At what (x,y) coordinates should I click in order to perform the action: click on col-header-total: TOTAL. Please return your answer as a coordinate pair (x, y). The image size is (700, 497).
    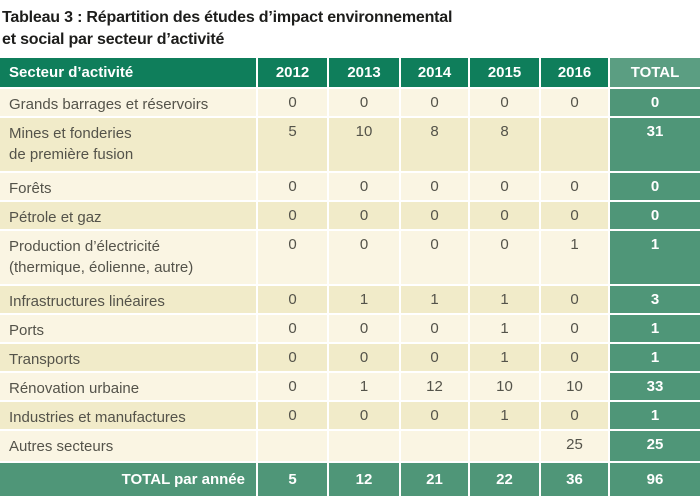
    Looking at the image, I should click on (655, 72).